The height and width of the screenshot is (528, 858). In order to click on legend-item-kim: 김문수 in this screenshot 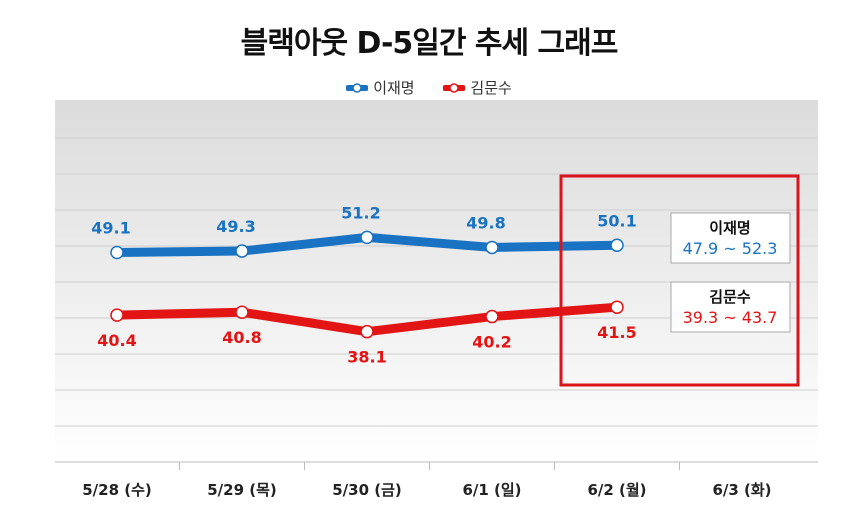, I will do `click(477, 87)`.